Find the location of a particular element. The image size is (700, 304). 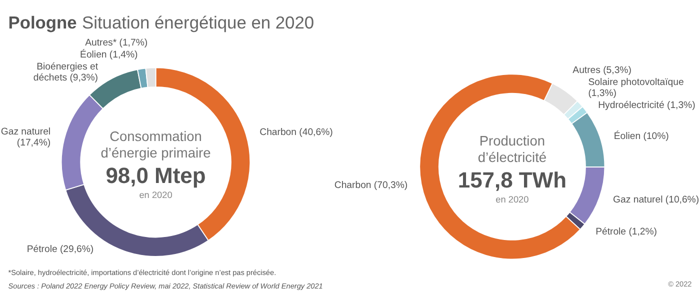

data-label: (17,4%) is located at coordinates (33, 143).